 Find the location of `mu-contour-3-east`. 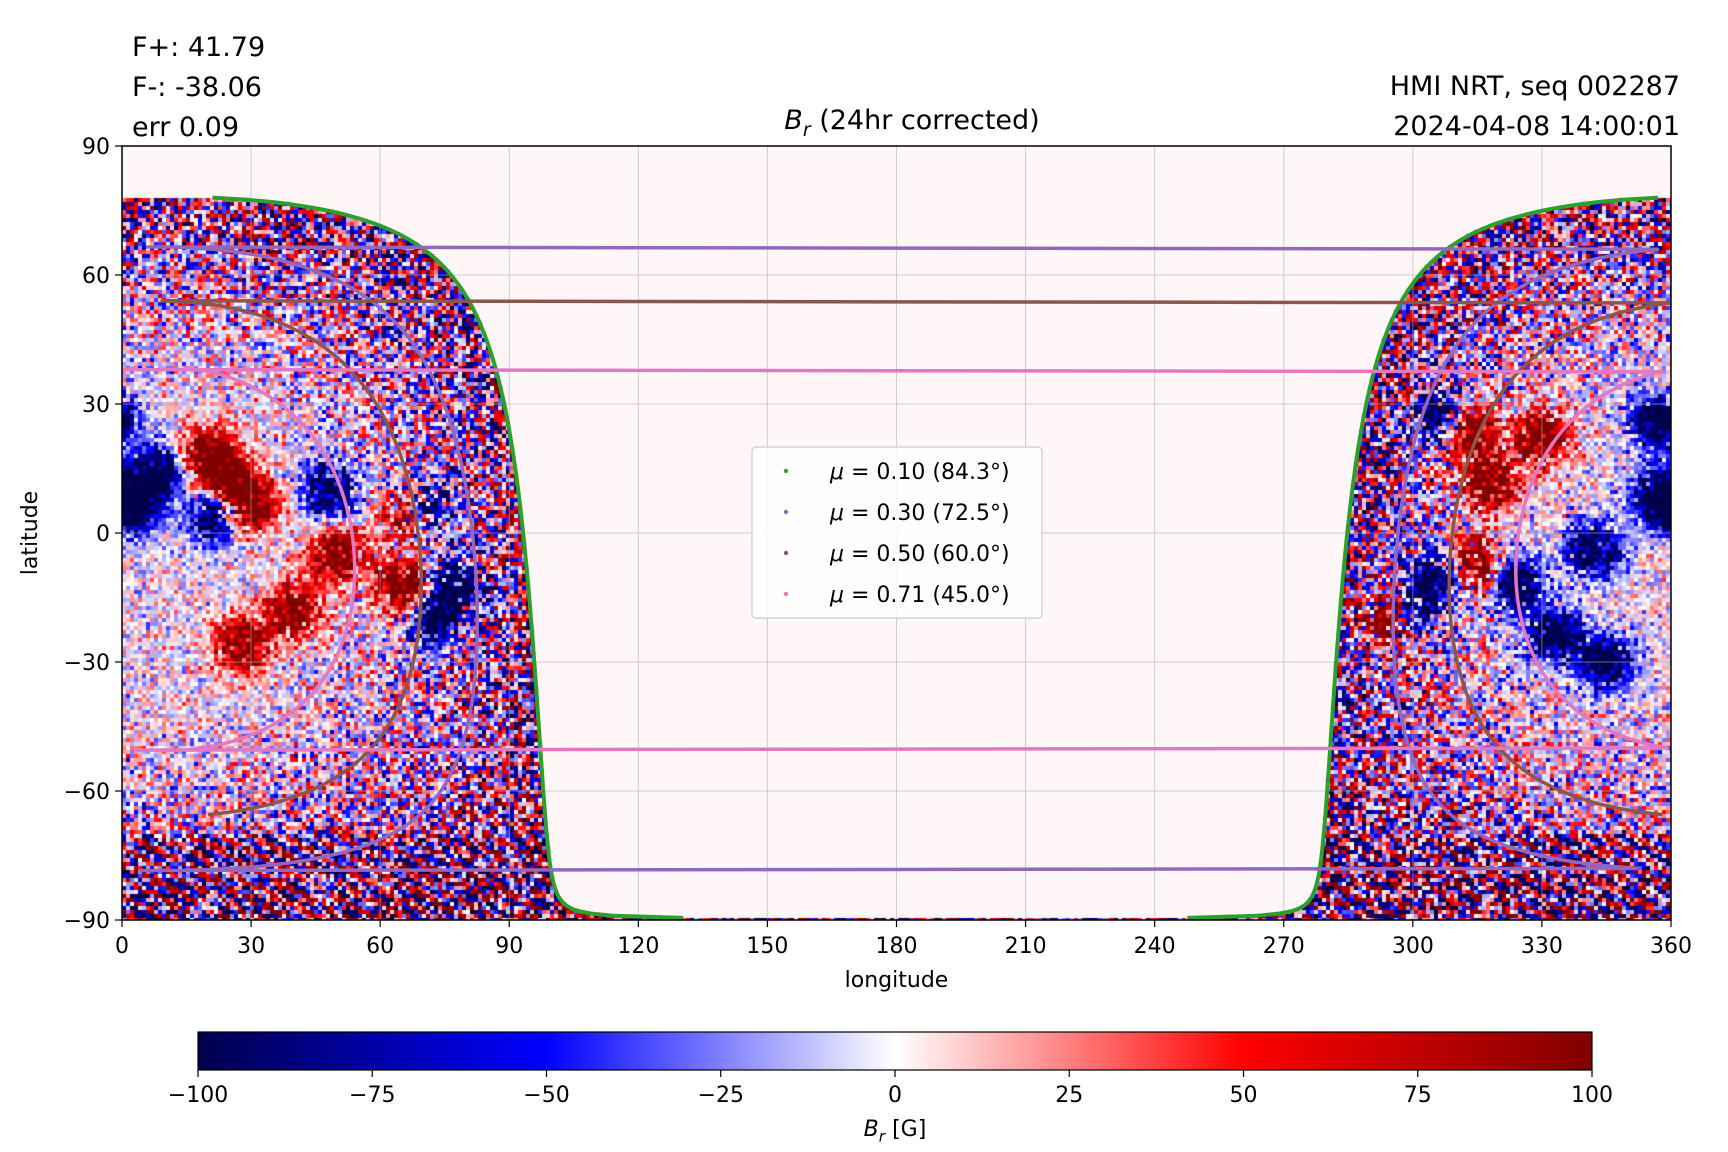

mu-contour-3-east is located at coordinates (270, 558).